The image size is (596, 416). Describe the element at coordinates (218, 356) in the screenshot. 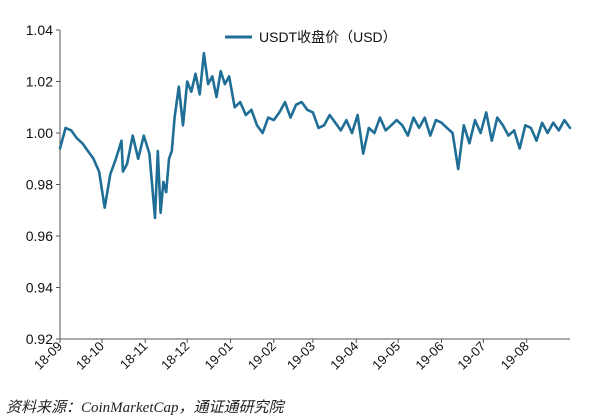

I see `x-tick-label: 19-01` at that location.